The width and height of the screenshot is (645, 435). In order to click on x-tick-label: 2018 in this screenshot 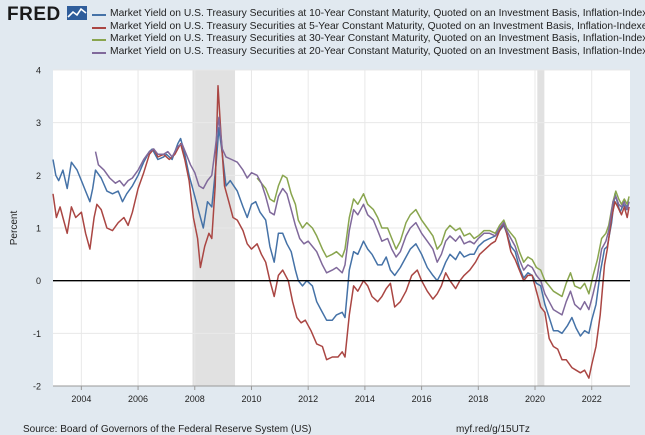, I will do `click(478, 399)`.